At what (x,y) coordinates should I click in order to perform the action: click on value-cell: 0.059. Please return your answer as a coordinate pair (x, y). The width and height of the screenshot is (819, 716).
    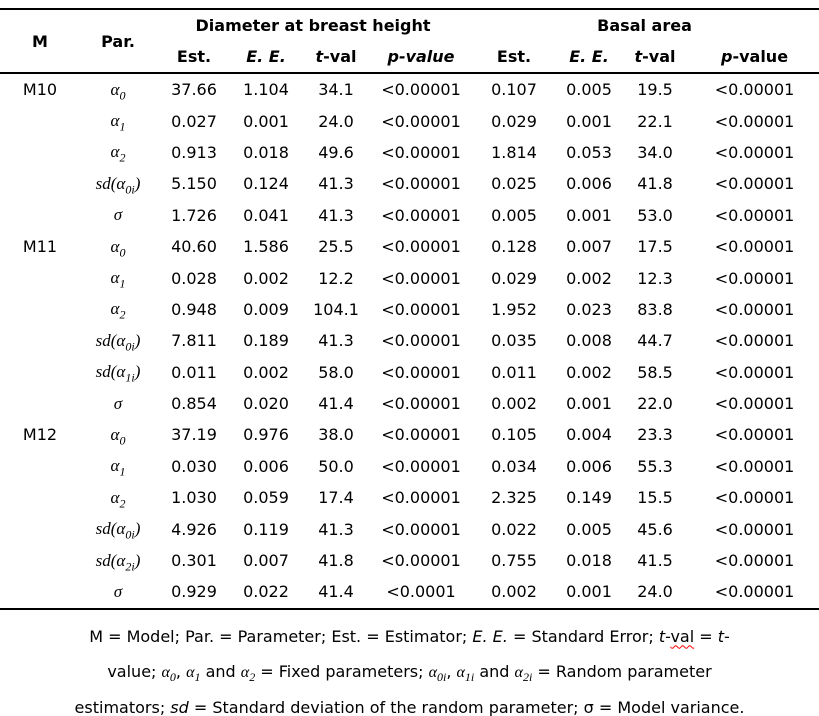
    Looking at the image, I should click on (266, 498).